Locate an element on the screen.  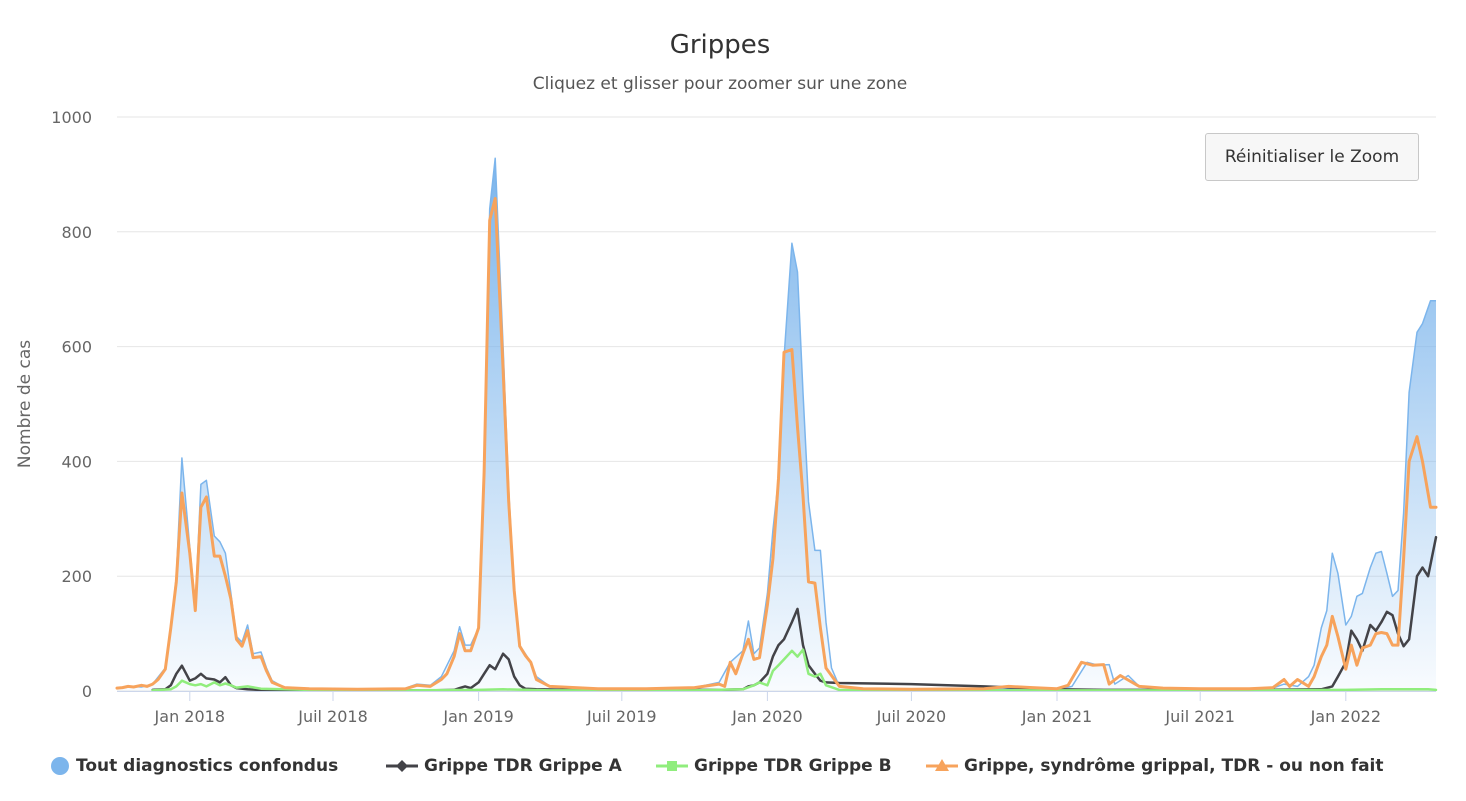
x-tick-label: Juil 2021 is located at coordinates (1199, 716).